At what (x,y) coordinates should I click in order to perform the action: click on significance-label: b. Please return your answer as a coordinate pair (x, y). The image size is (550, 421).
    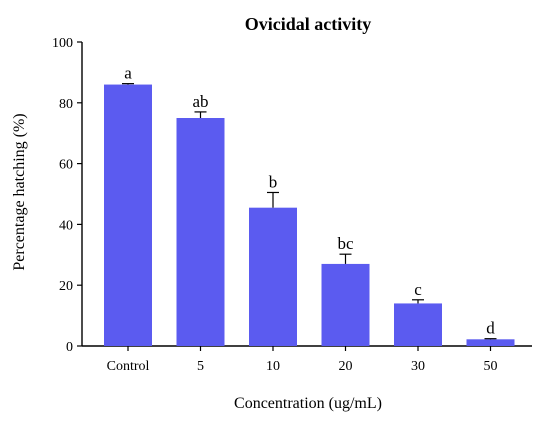
    Looking at the image, I should click on (273, 181).